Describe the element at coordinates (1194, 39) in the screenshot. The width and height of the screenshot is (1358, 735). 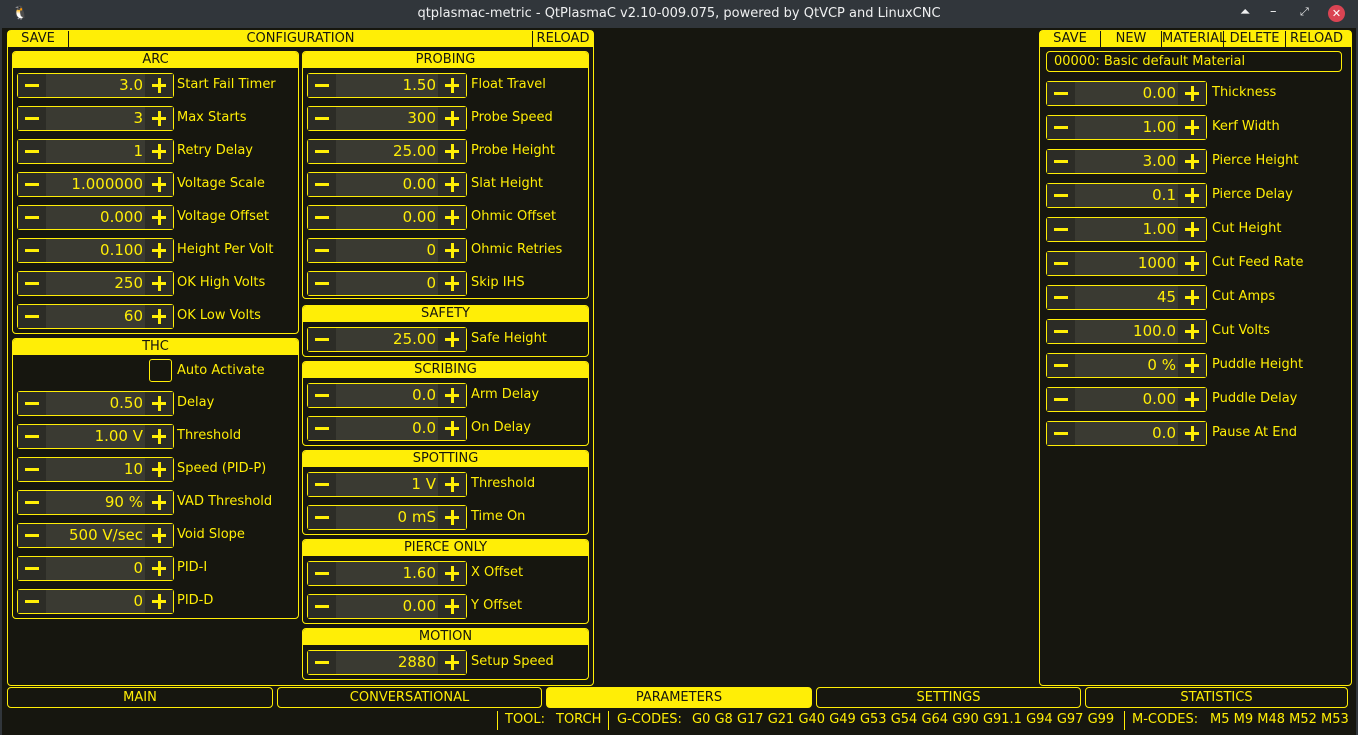
I see `material-material-button: MATERIAL` at that location.